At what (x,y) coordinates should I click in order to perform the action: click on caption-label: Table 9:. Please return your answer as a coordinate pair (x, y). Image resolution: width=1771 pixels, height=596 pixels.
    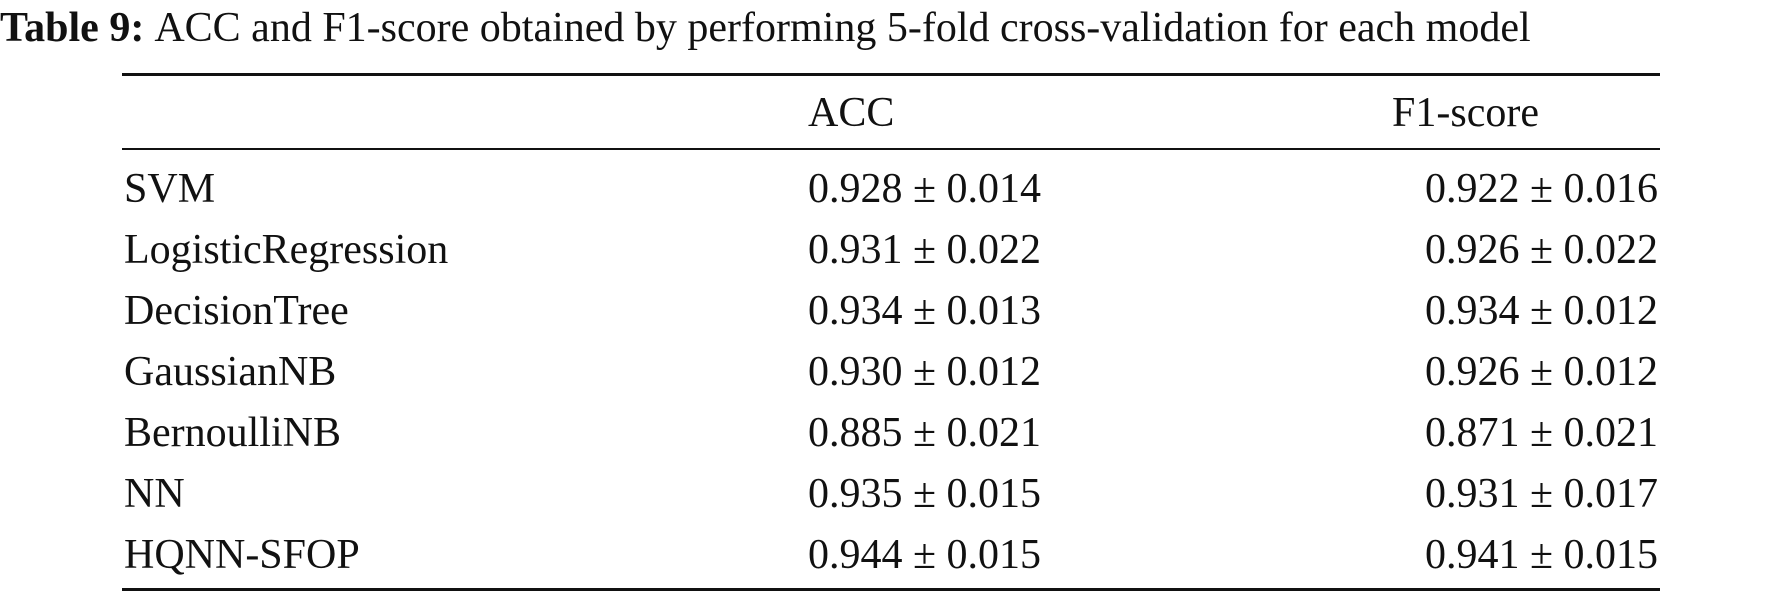
    Looking at the image, I should click on (72, 28).